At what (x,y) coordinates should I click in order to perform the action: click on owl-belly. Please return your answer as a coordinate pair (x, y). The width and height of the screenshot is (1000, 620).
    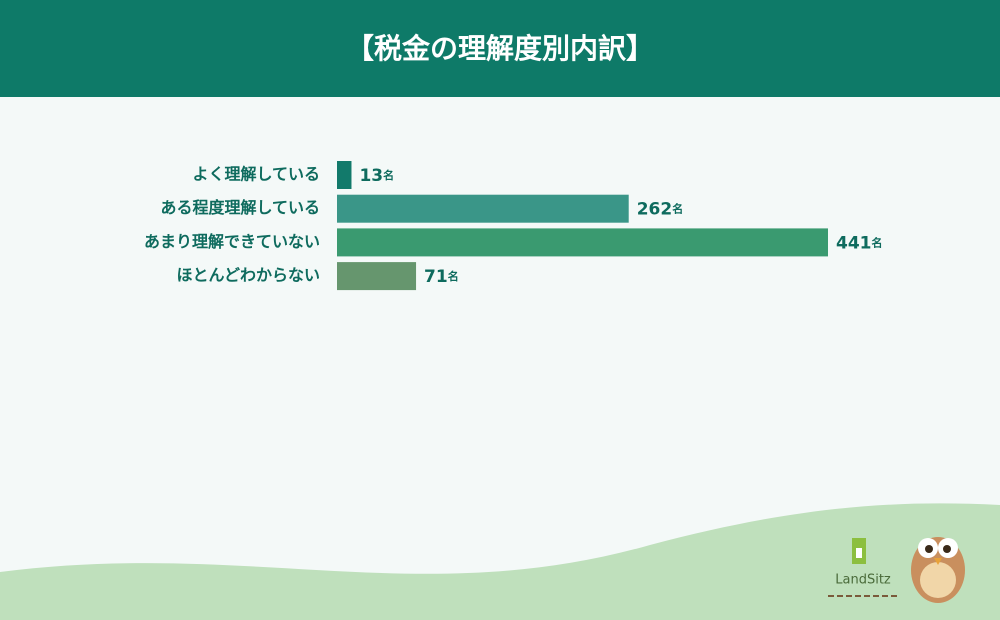
    Looking at the image, I should click on (938, 580).